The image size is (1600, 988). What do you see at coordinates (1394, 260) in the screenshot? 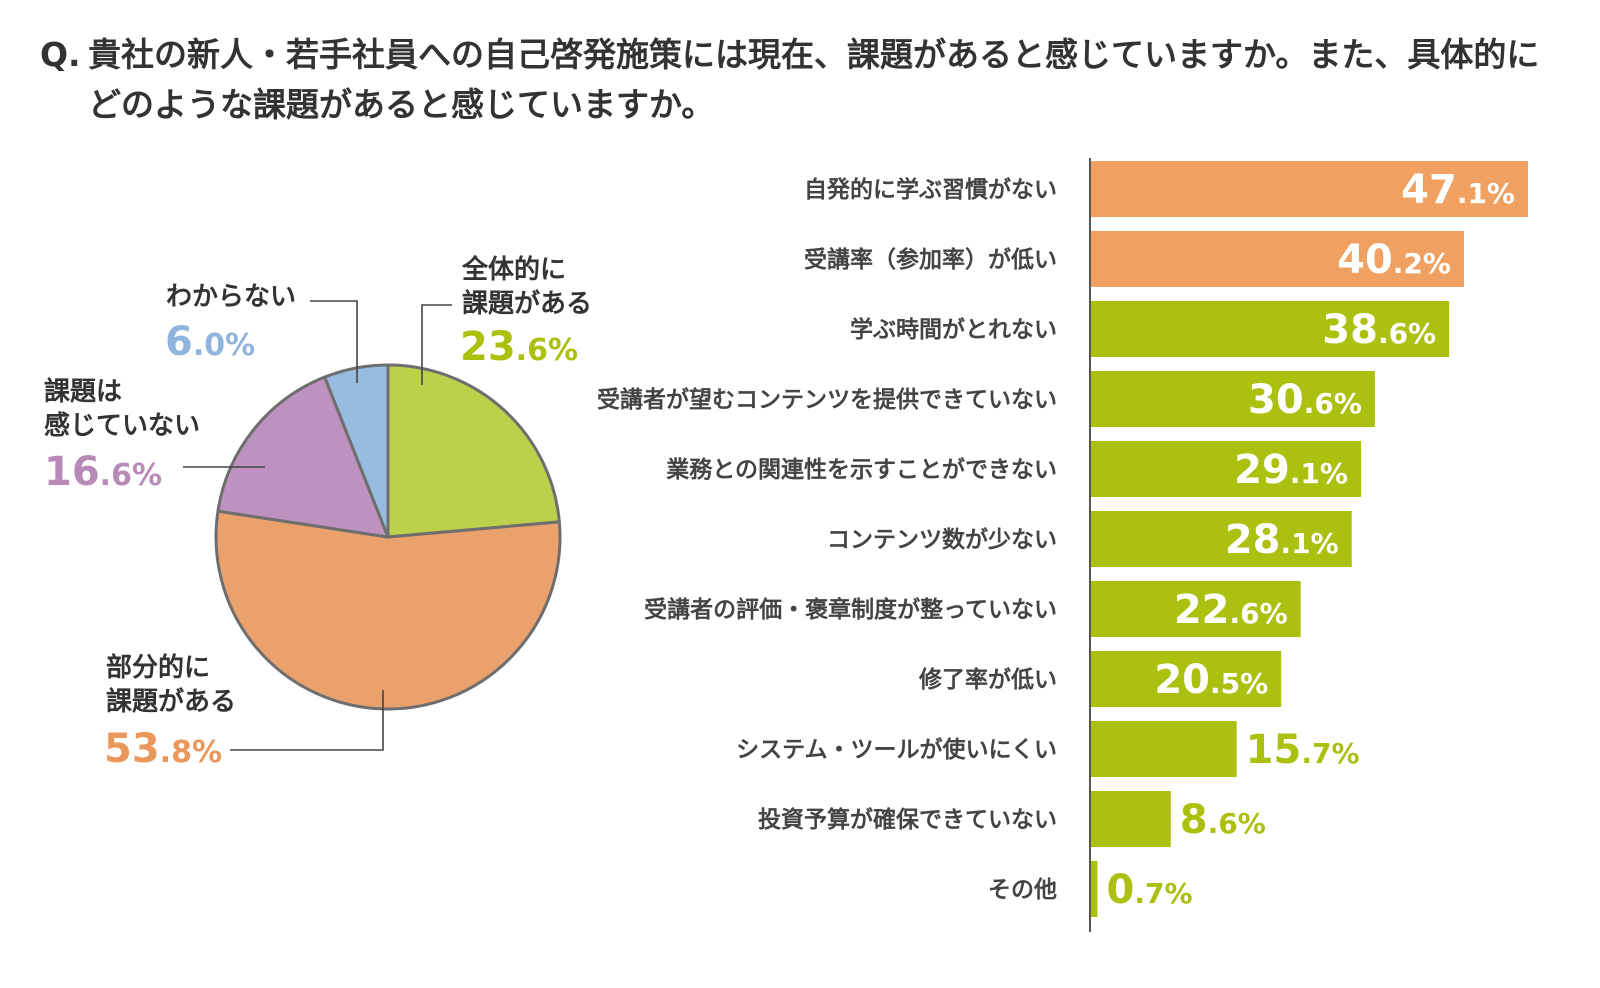
I see `bar-value-label-1: 40.2%` at bounding box center [1394, 260].